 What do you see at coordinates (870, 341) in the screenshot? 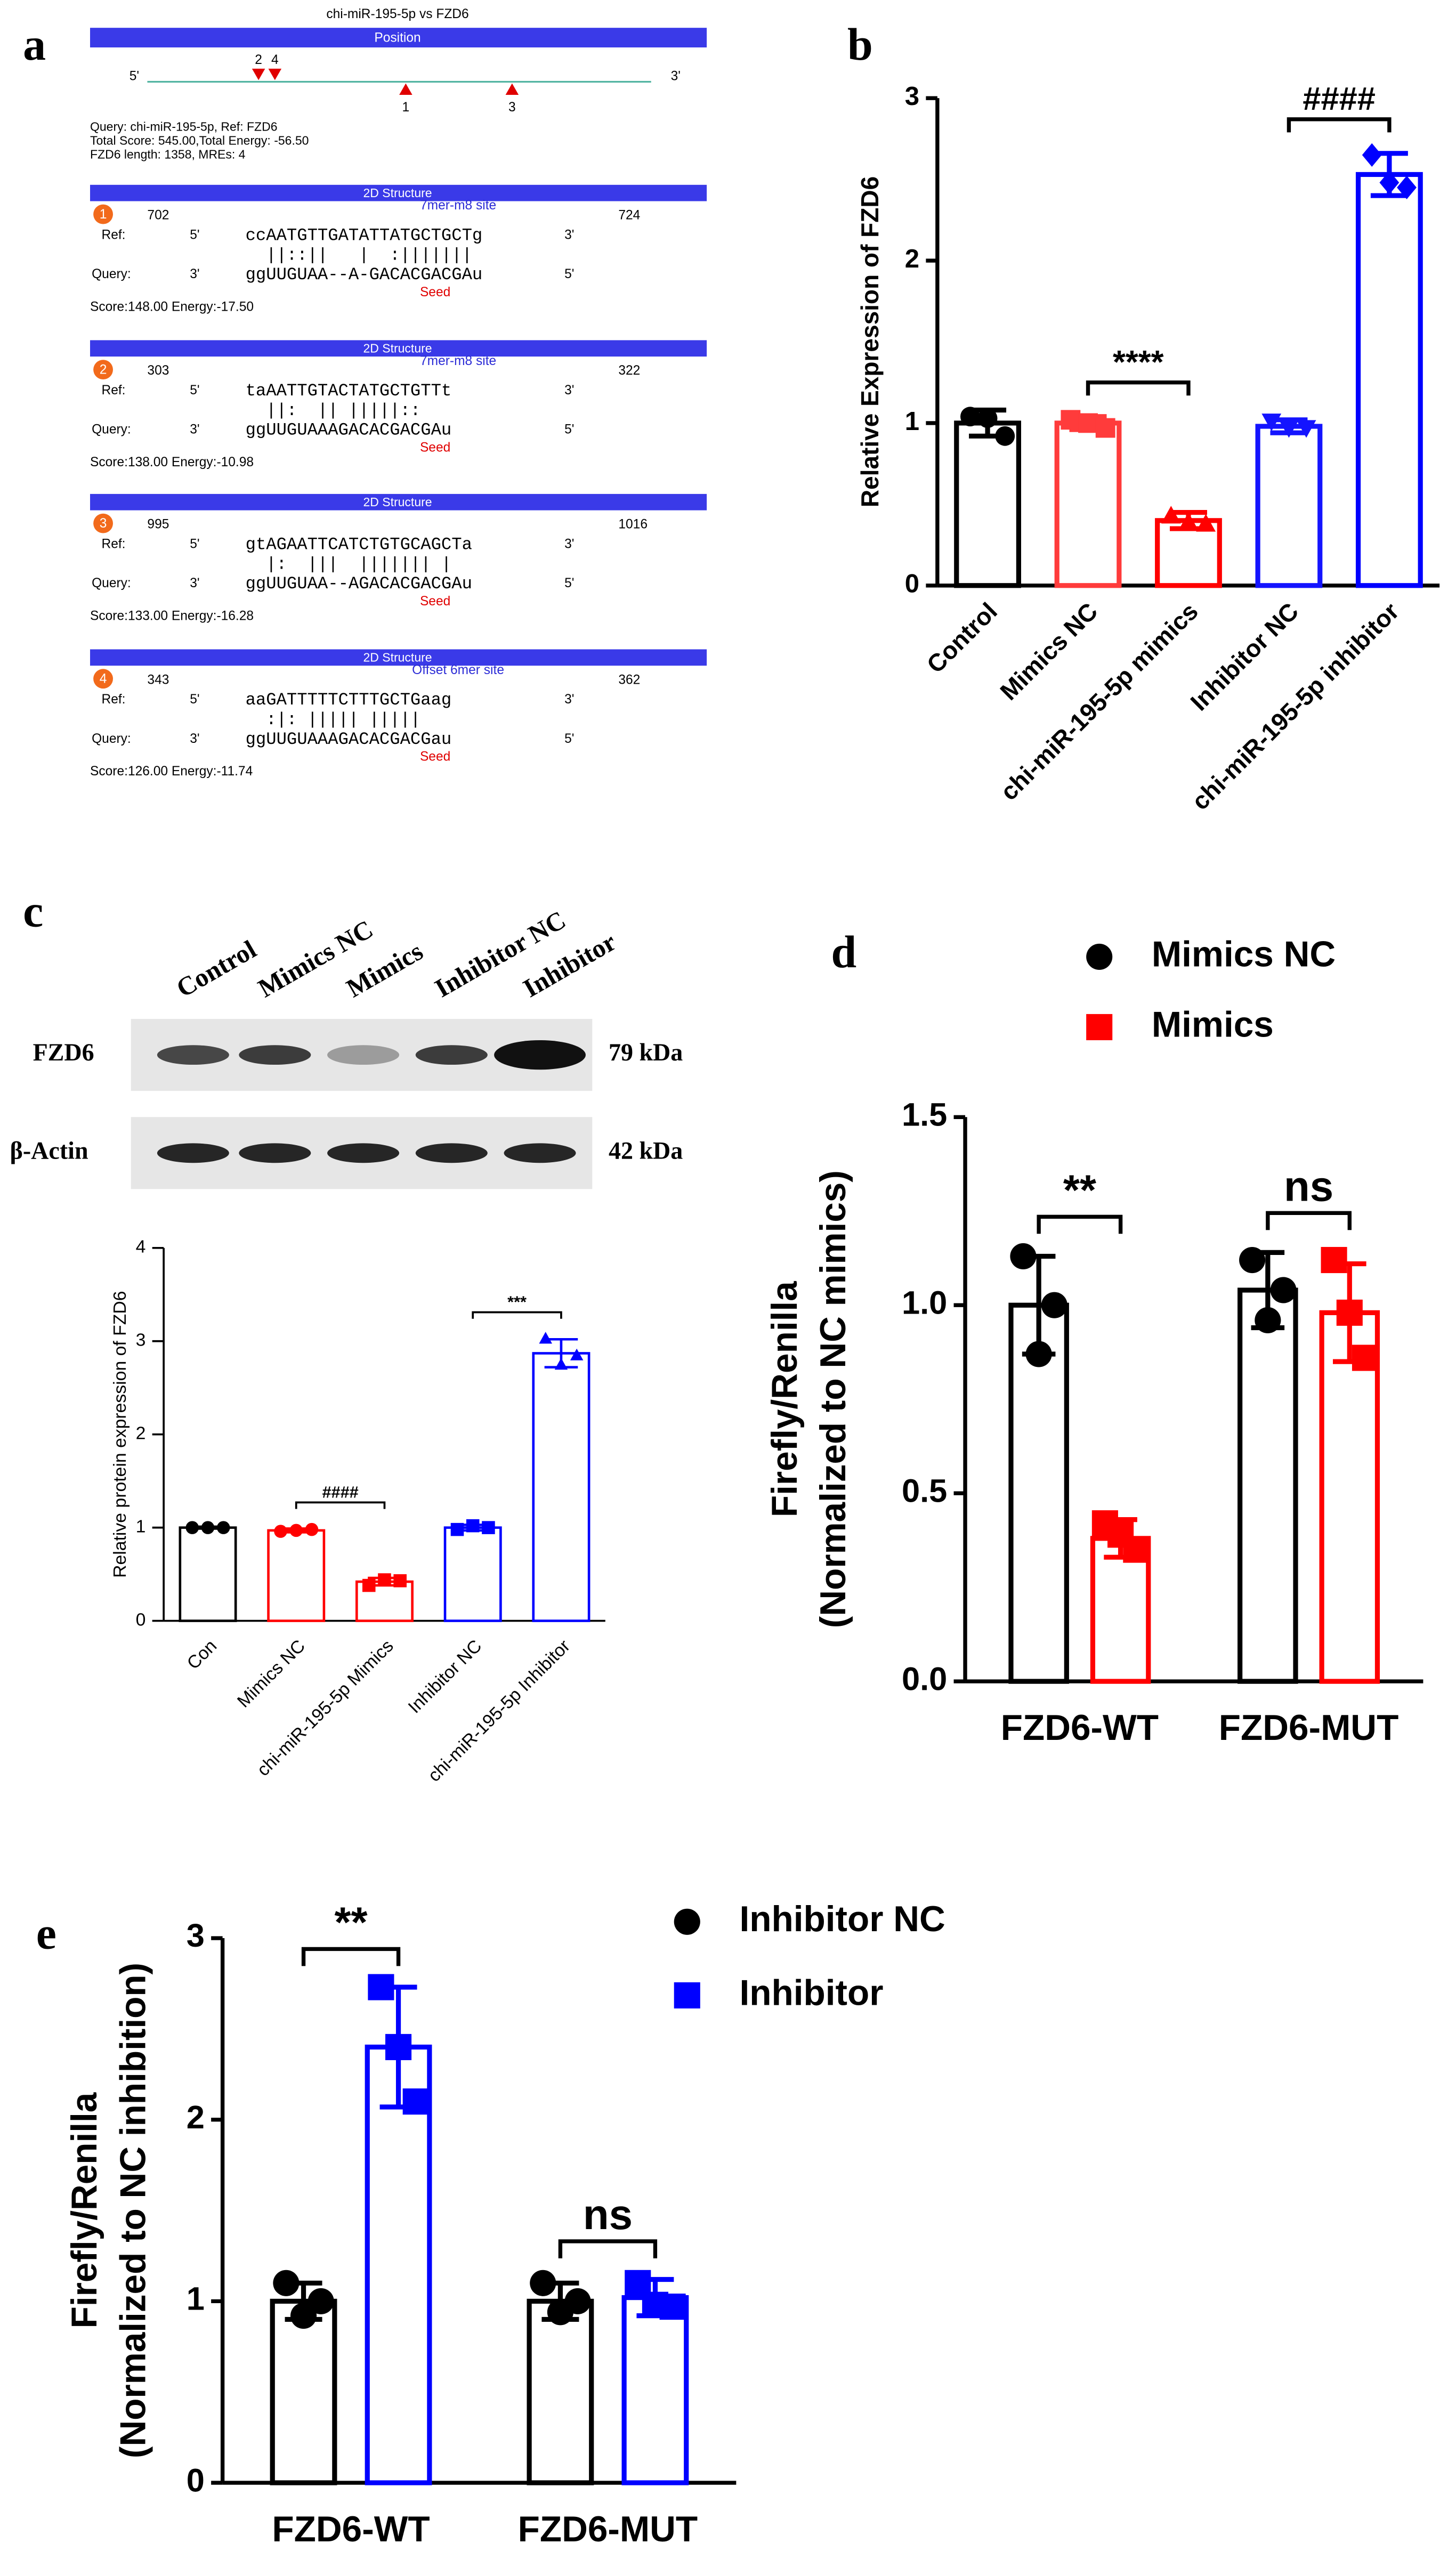
I see `y-axis-label: Relative Expression of FZD6` at bounding box center [870, 341].